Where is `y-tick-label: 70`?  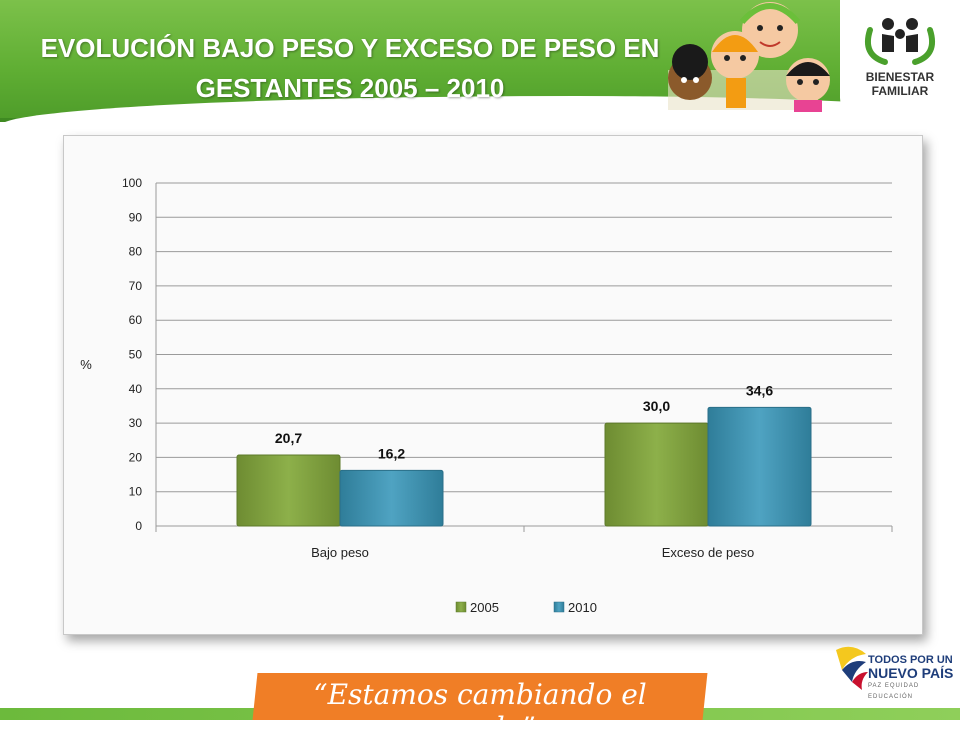
y-tick-label: 70 is located at coordinates (136, 286).